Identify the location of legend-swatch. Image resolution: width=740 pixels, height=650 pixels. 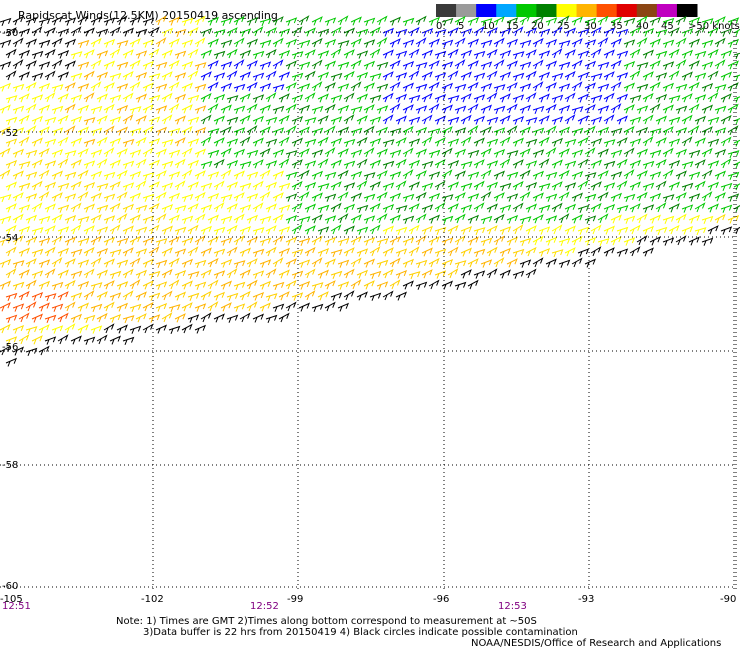
(587, 10).